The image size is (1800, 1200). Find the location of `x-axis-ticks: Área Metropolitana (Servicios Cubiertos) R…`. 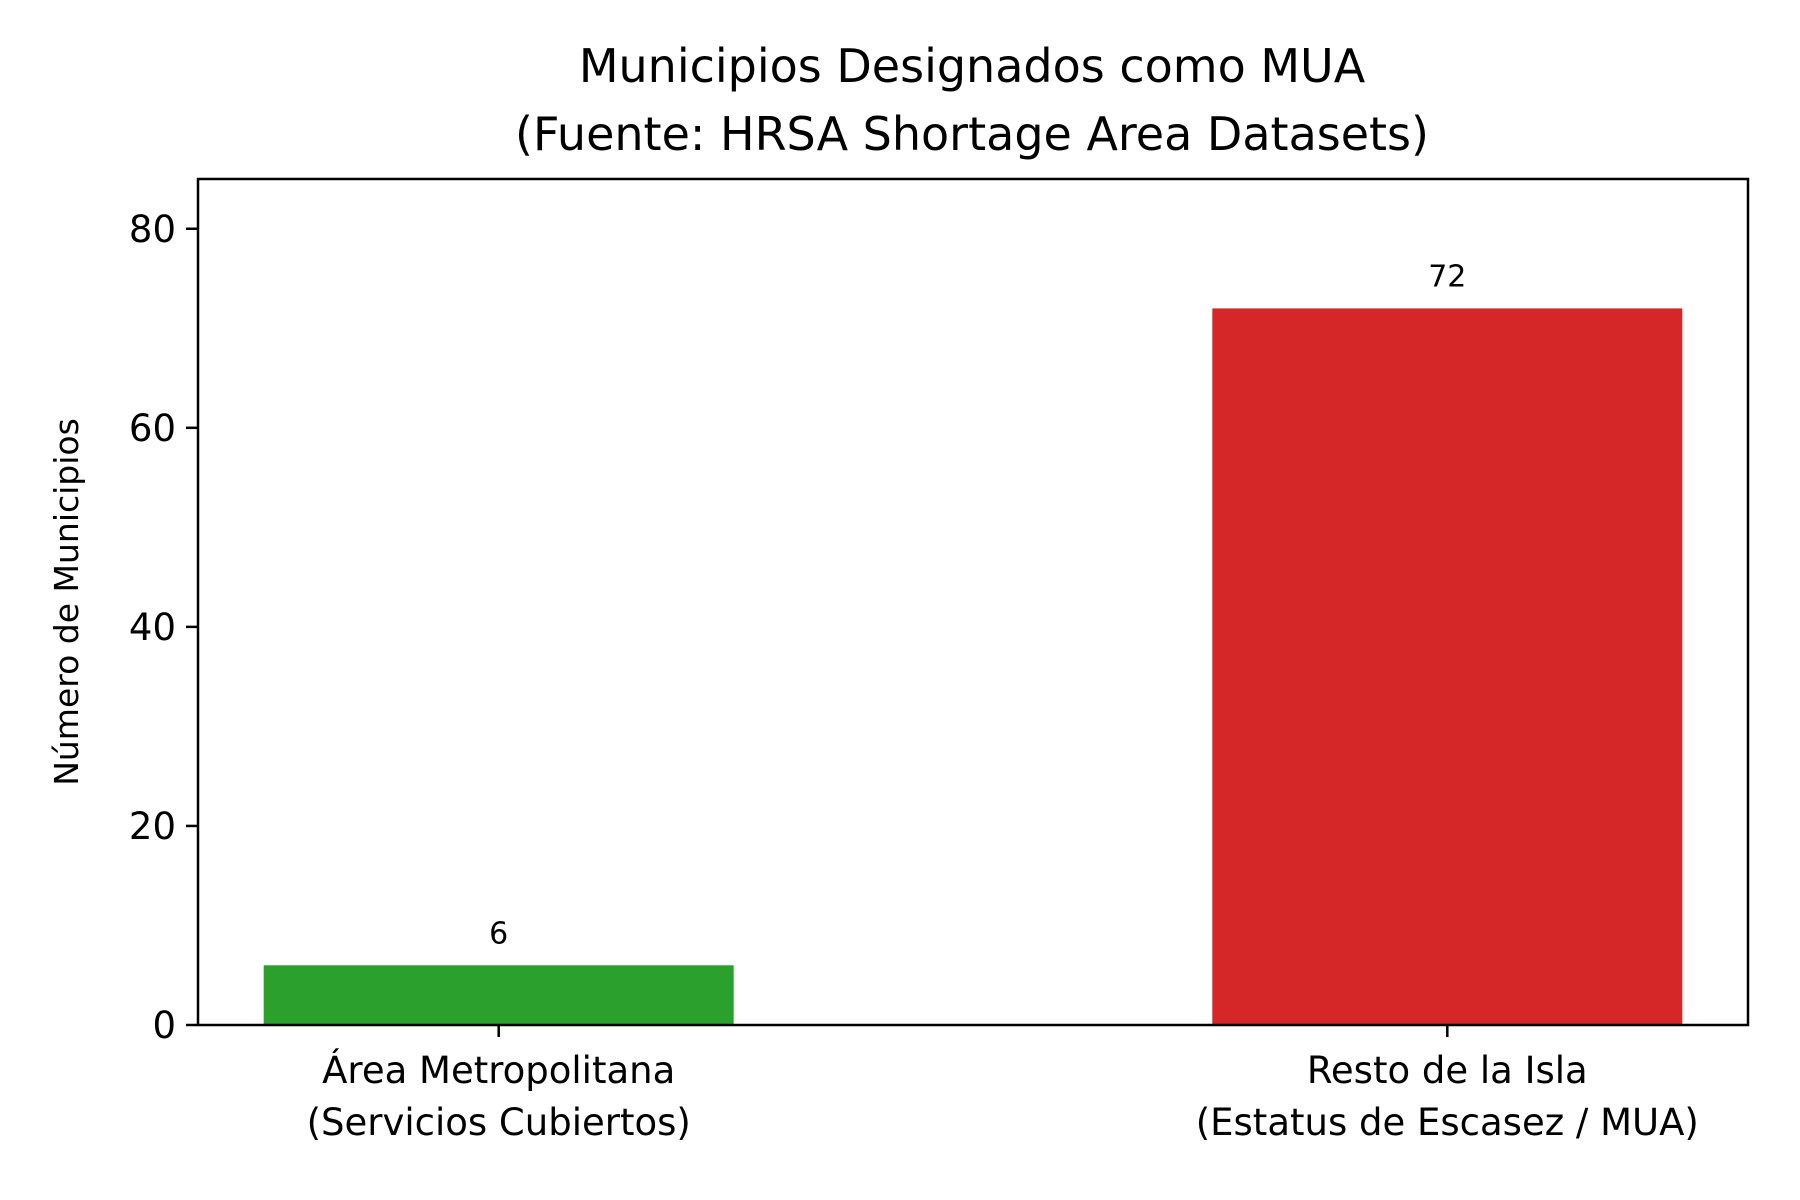

x-axis-ticks: Área Metropolitana (Servicios Cubiertos) R… is located at coordinates (1003, 1084).